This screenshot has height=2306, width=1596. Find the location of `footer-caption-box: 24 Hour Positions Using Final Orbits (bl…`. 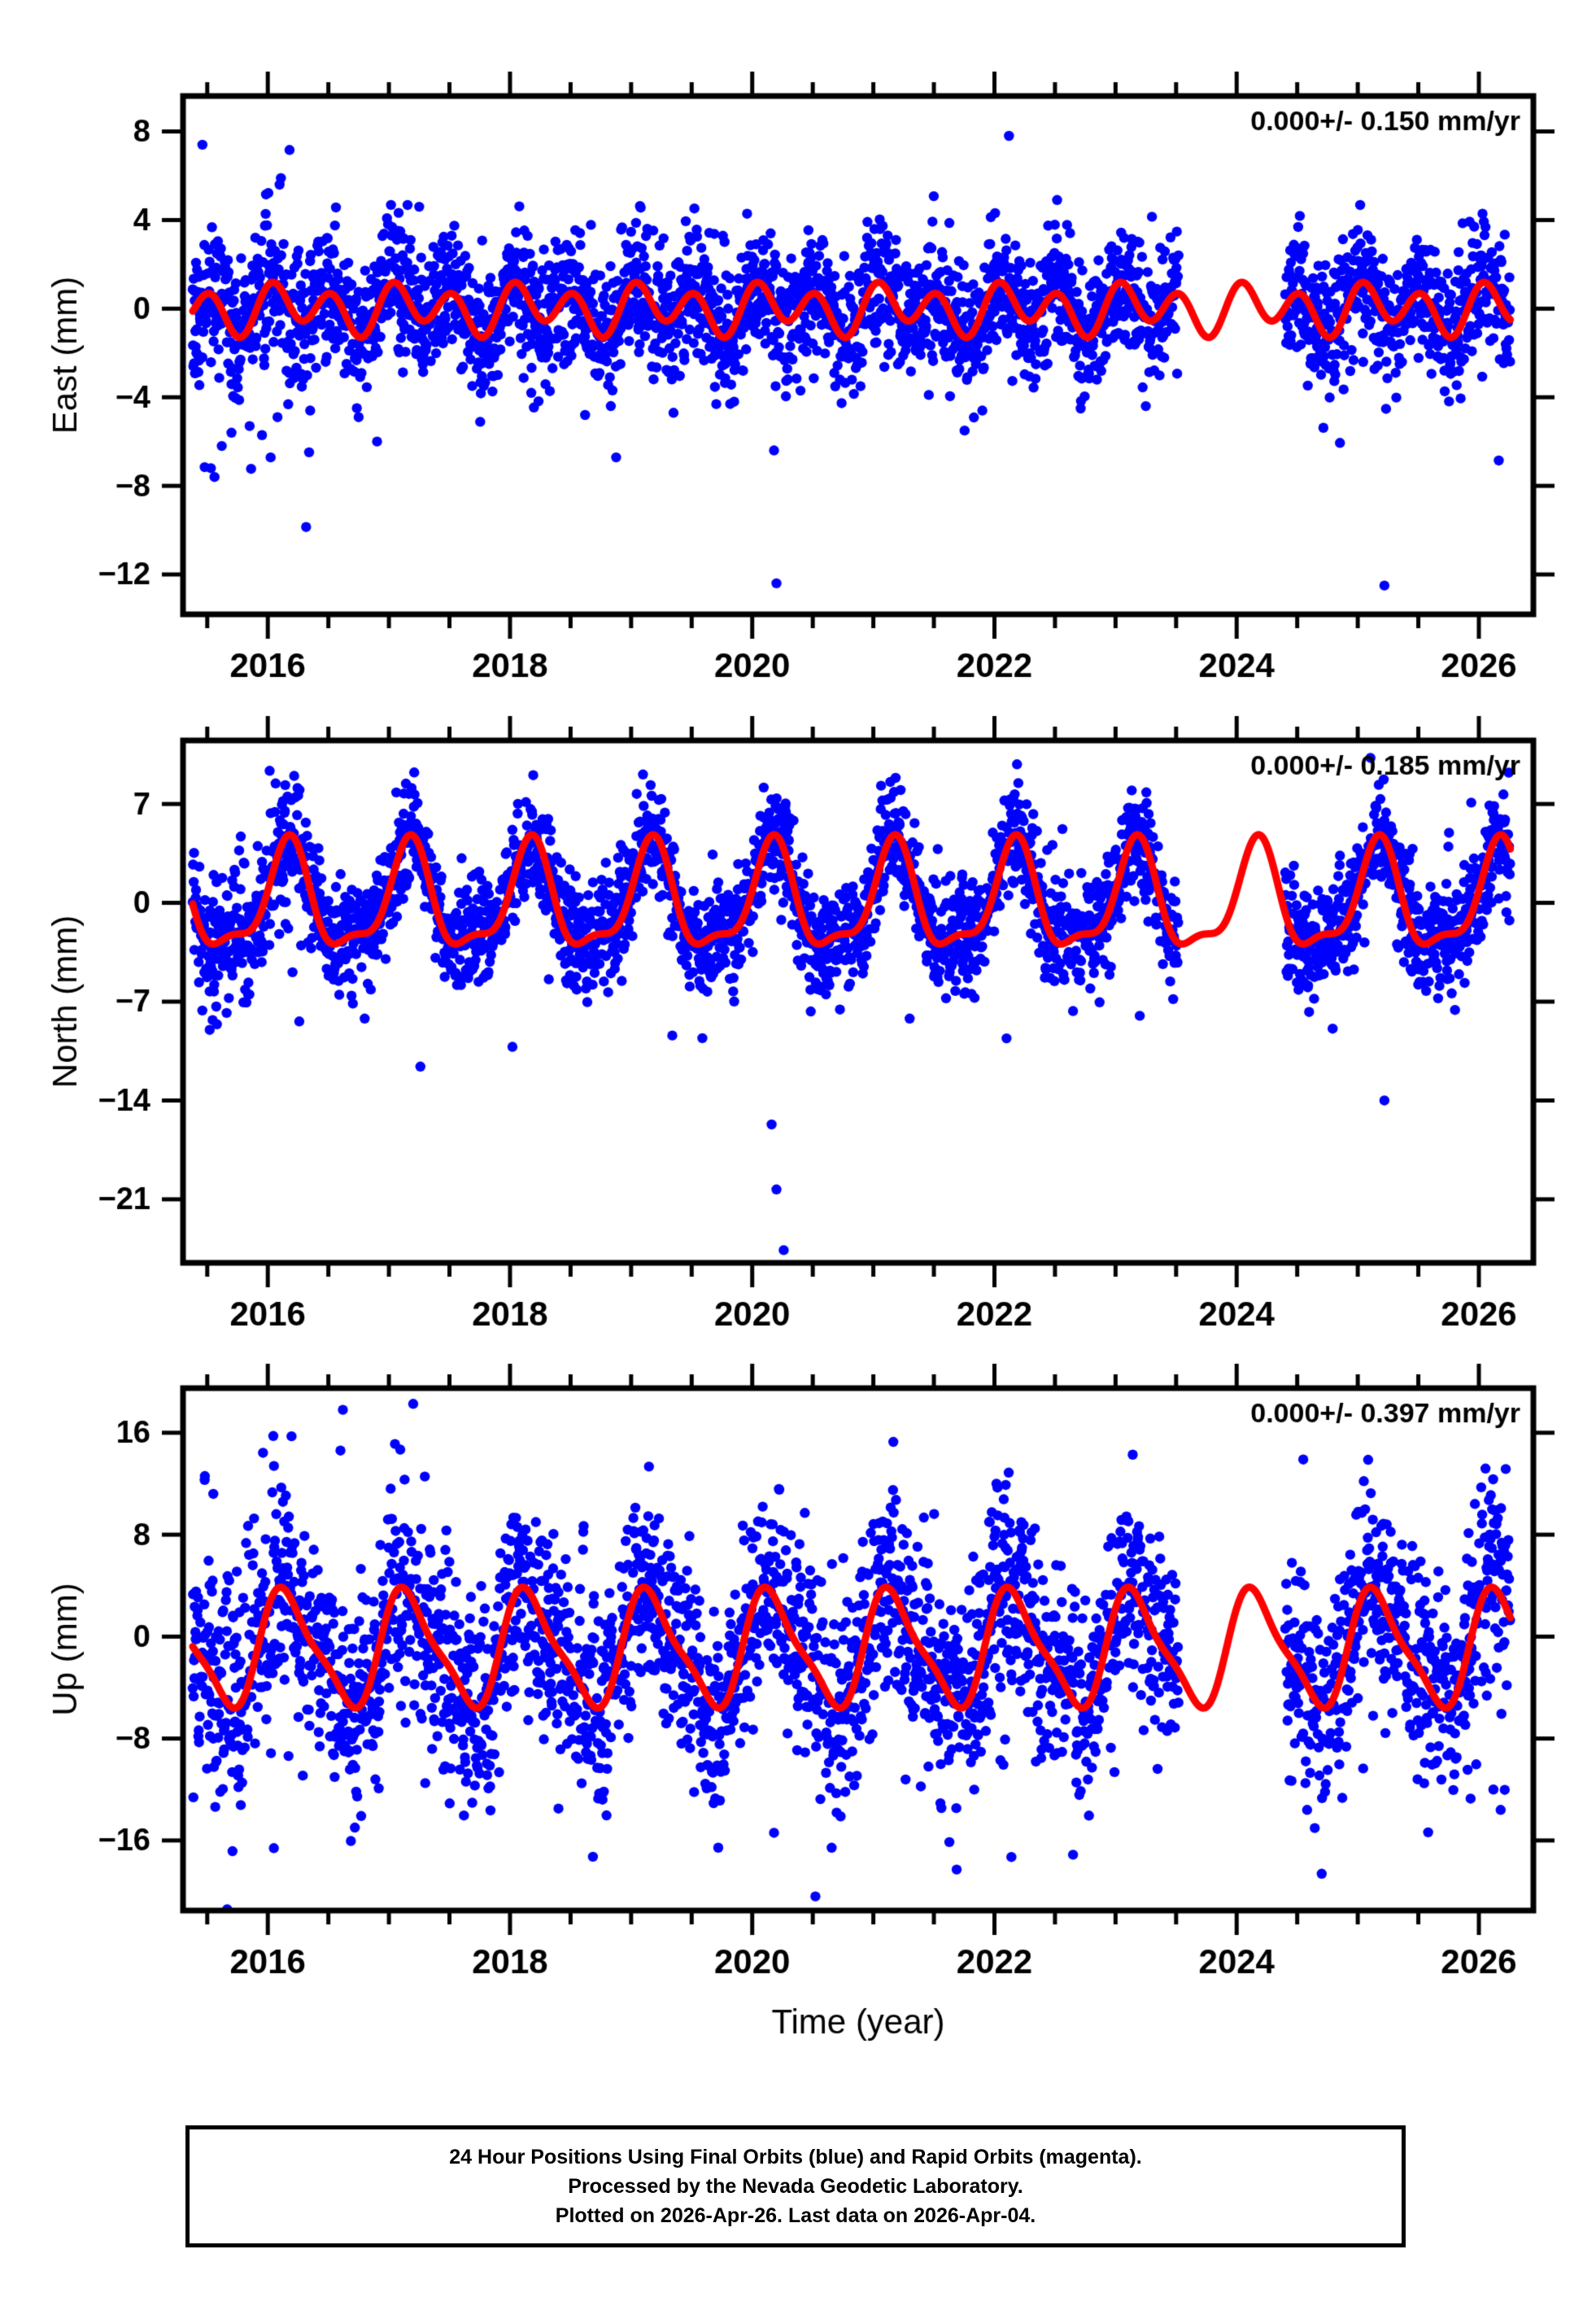

footer-caption-box: 24 Hour Positions Using Final Orbits (bl… is located at coordinates (795, 2186).